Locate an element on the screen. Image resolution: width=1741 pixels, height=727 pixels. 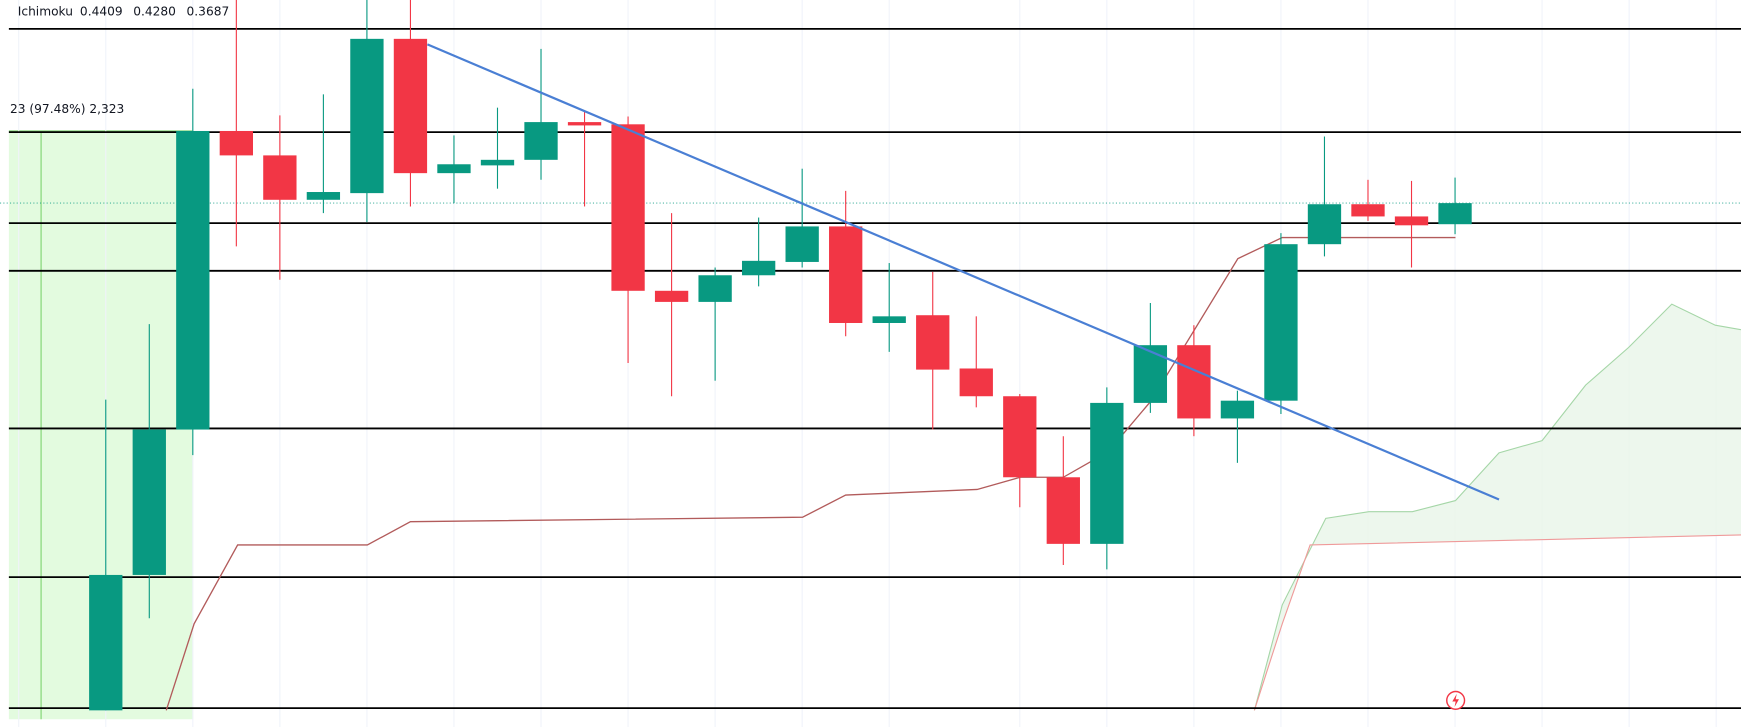
x-tick-label: 3 is located at coordinates (1107, 726).